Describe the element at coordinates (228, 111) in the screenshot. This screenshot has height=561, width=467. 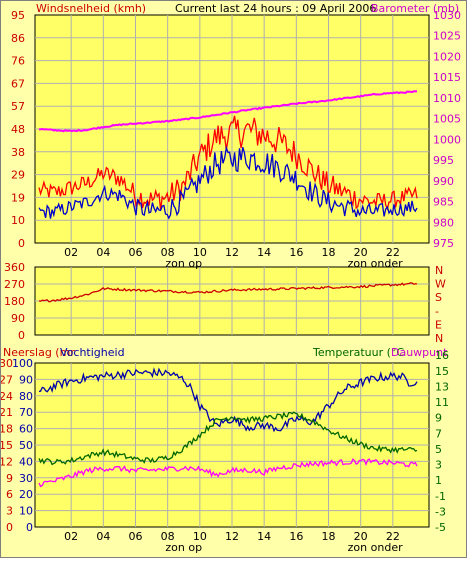
I see `barometer-line` at that location.